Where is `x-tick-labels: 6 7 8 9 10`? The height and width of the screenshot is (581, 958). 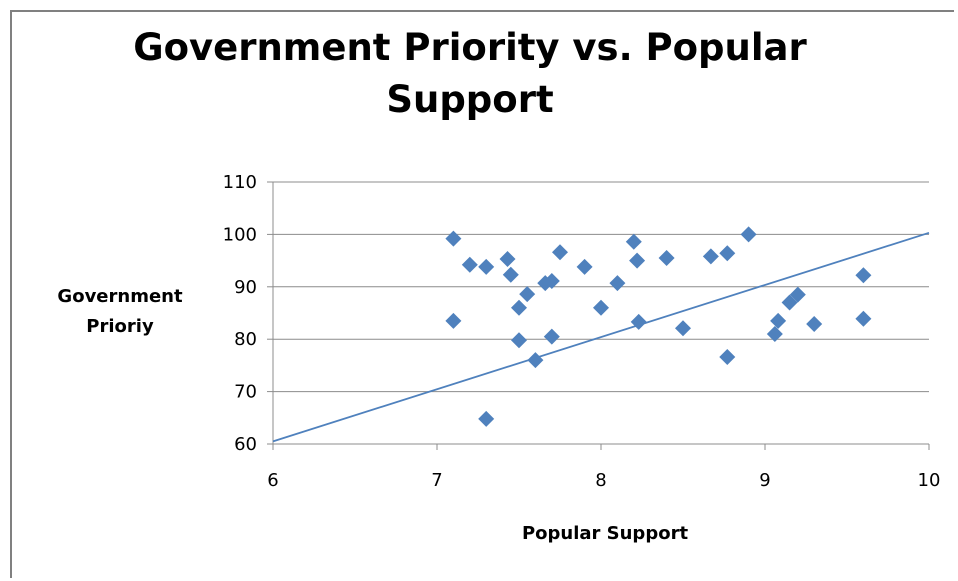 x-tick-labels: 6 7 8 9 10 is located at coordinates (603, 480).